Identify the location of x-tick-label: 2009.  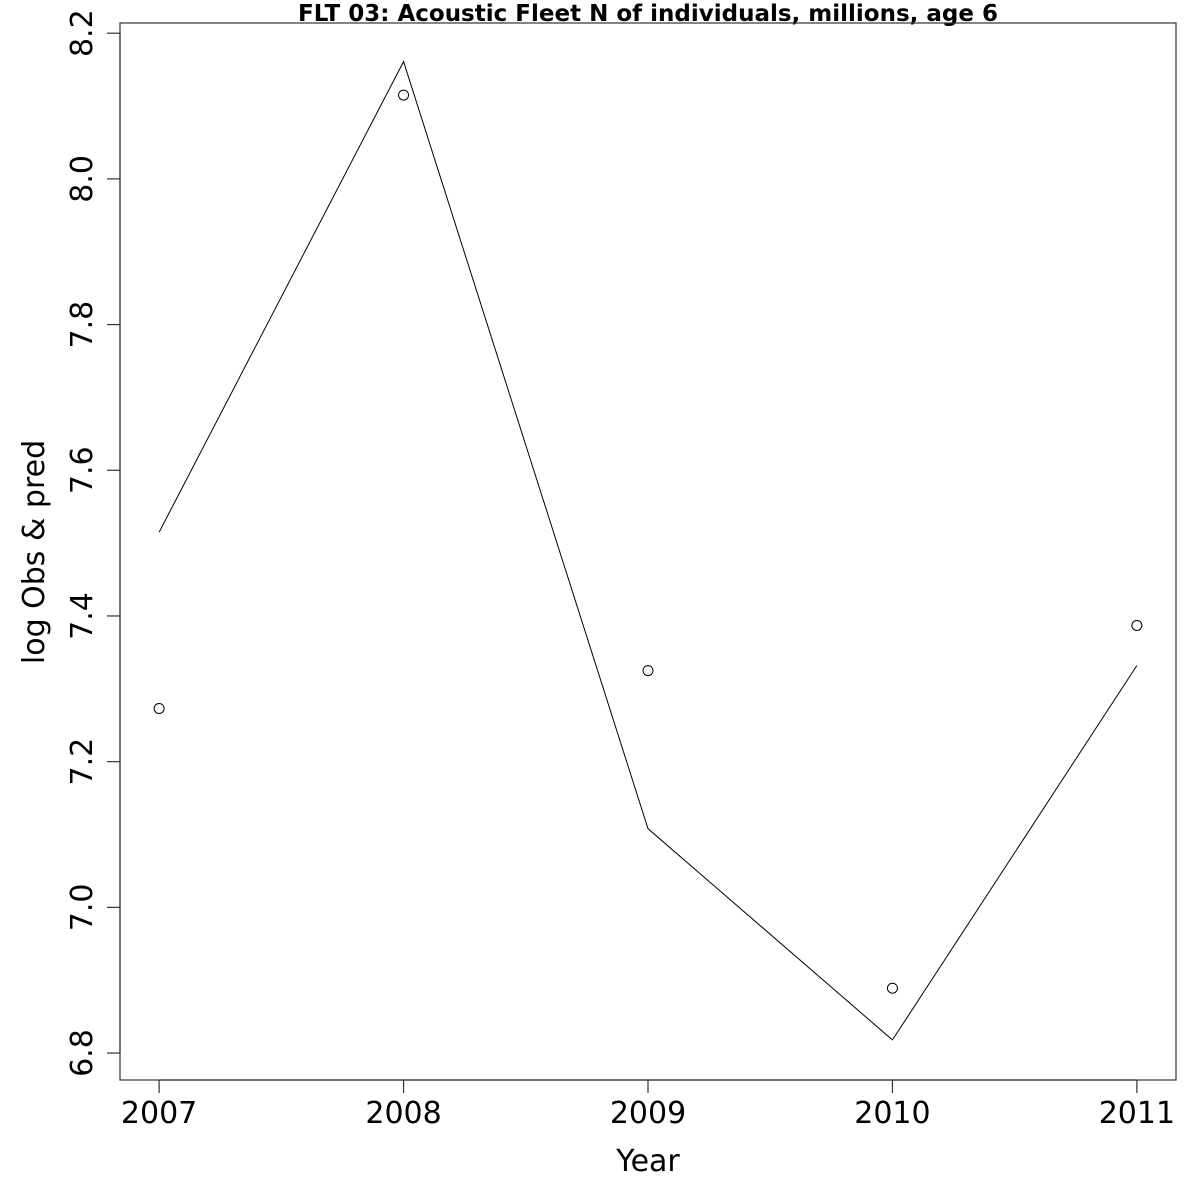
(648, 1113).